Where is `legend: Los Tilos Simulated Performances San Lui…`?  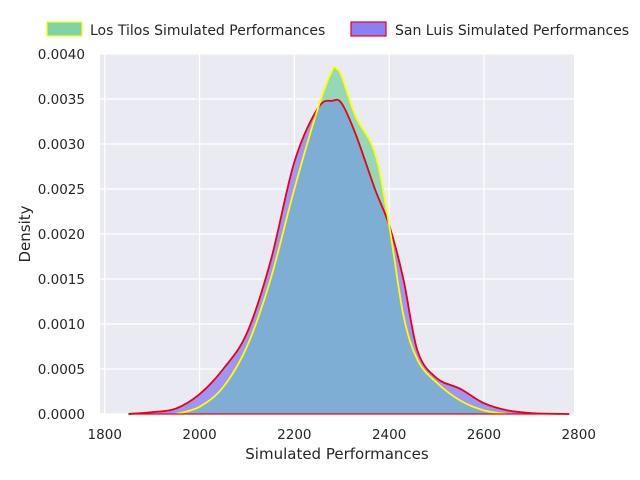
legend: Los Tilos Simulated Performances San Lui… is located at coordinates (337, 30).